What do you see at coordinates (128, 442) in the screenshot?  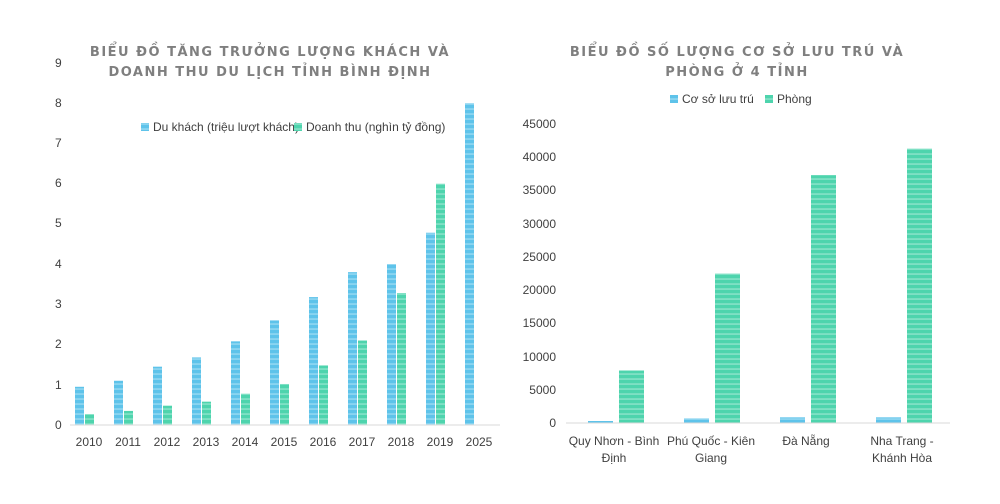 I see `chart-1-x-tick: 2011` at bounding box center [128, 442].